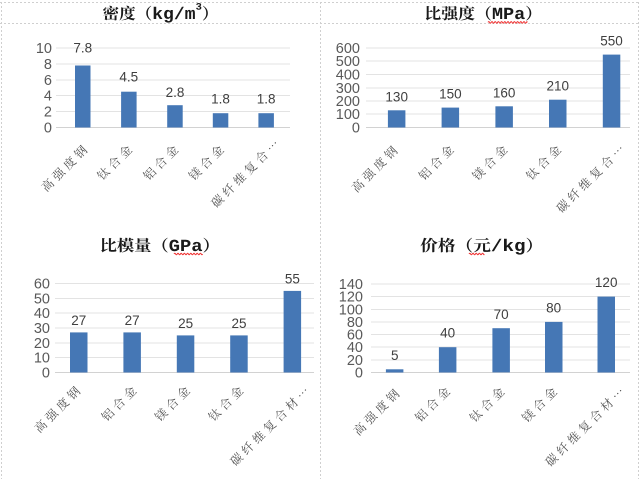 The image size is (640, 479). Describe the element at coordinates (501, 314) in the screenshot. I see `svg-text: 70` at that location.